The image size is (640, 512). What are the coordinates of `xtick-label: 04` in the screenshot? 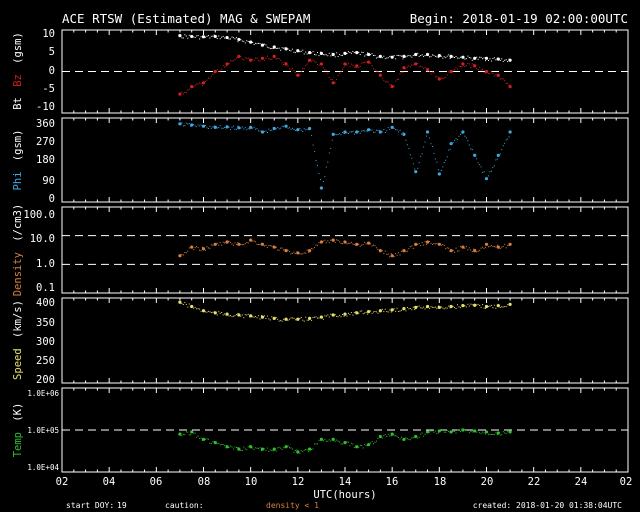 It's located at (109, 482).